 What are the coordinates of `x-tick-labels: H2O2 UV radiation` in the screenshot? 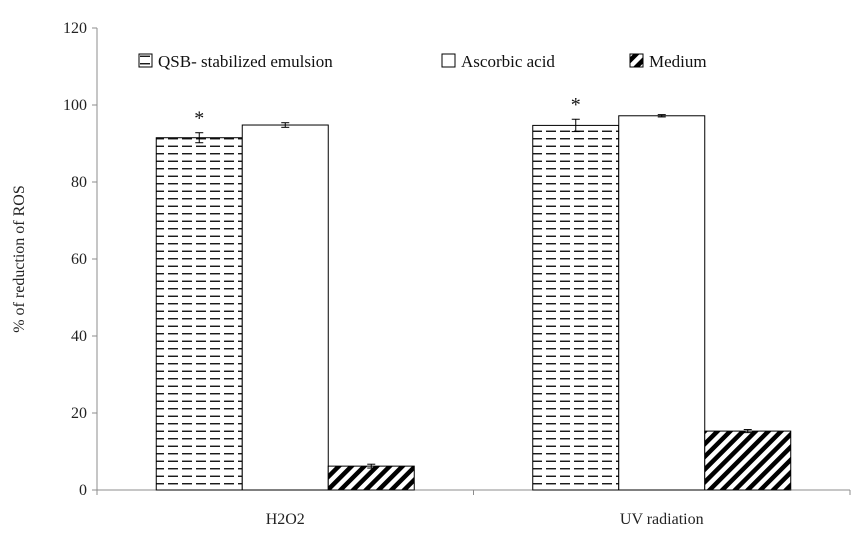 It's located at (485, 519).